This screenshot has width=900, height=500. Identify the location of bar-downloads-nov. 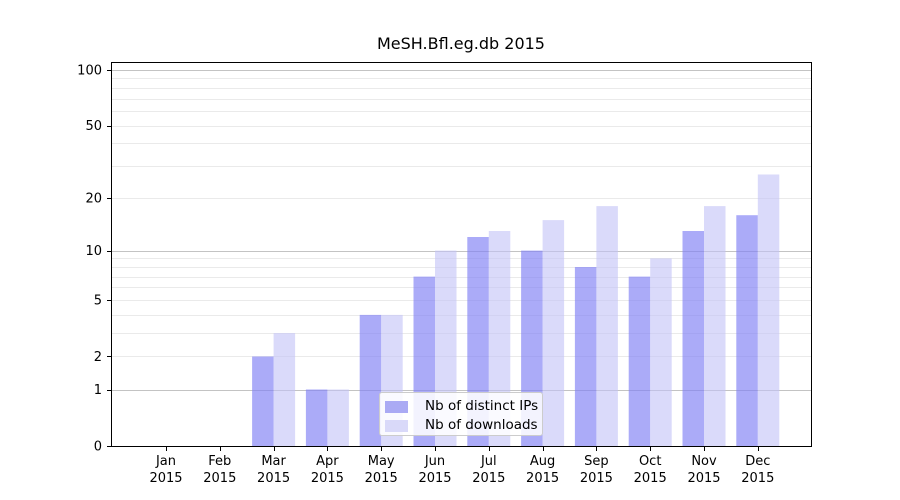
(715, 326).